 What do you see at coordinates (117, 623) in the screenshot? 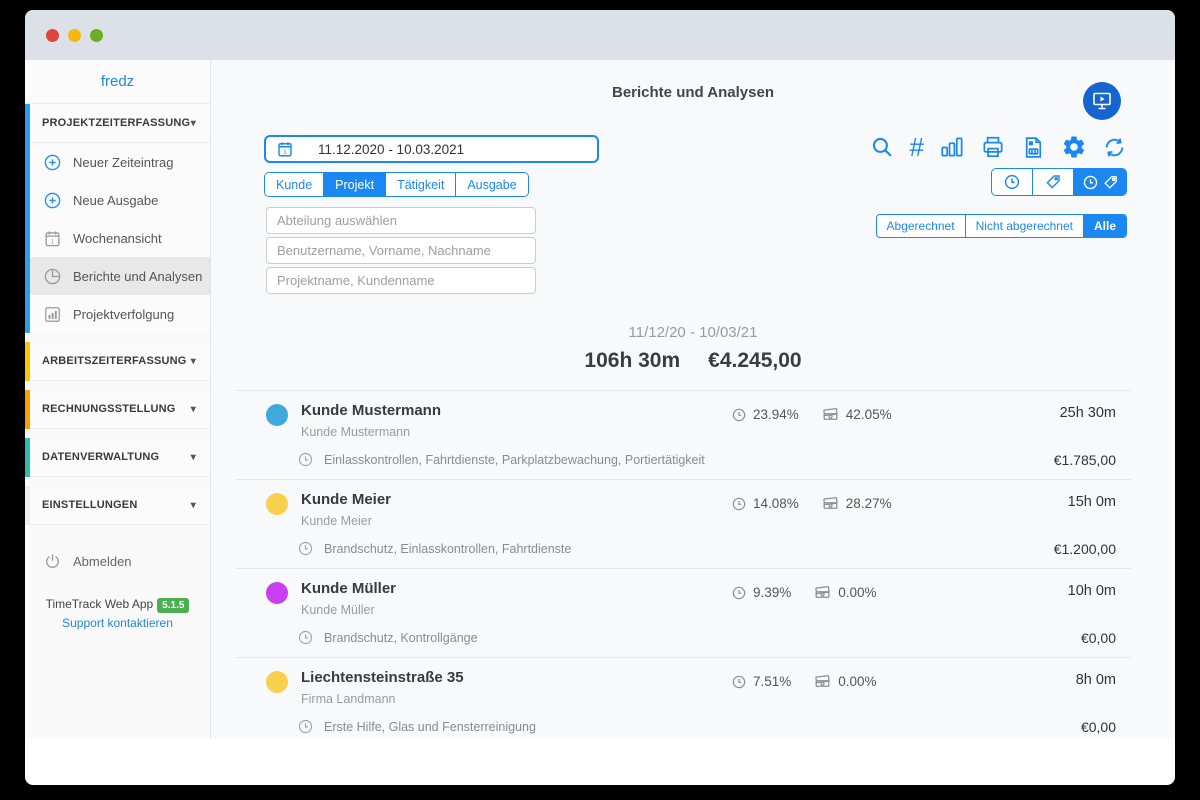
I see `support-link: Support kontaktieren` at bounding box center [117, 623].